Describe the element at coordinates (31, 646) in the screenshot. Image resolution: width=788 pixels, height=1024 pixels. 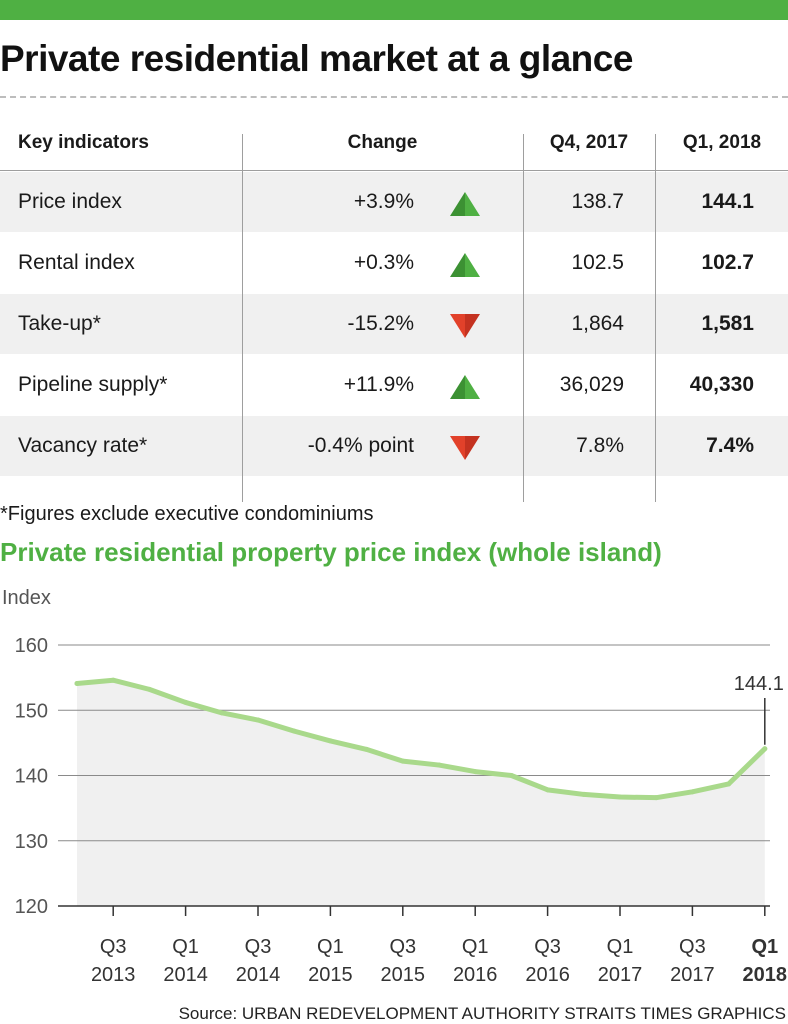
I see `y-tick-label: 160` at that location.